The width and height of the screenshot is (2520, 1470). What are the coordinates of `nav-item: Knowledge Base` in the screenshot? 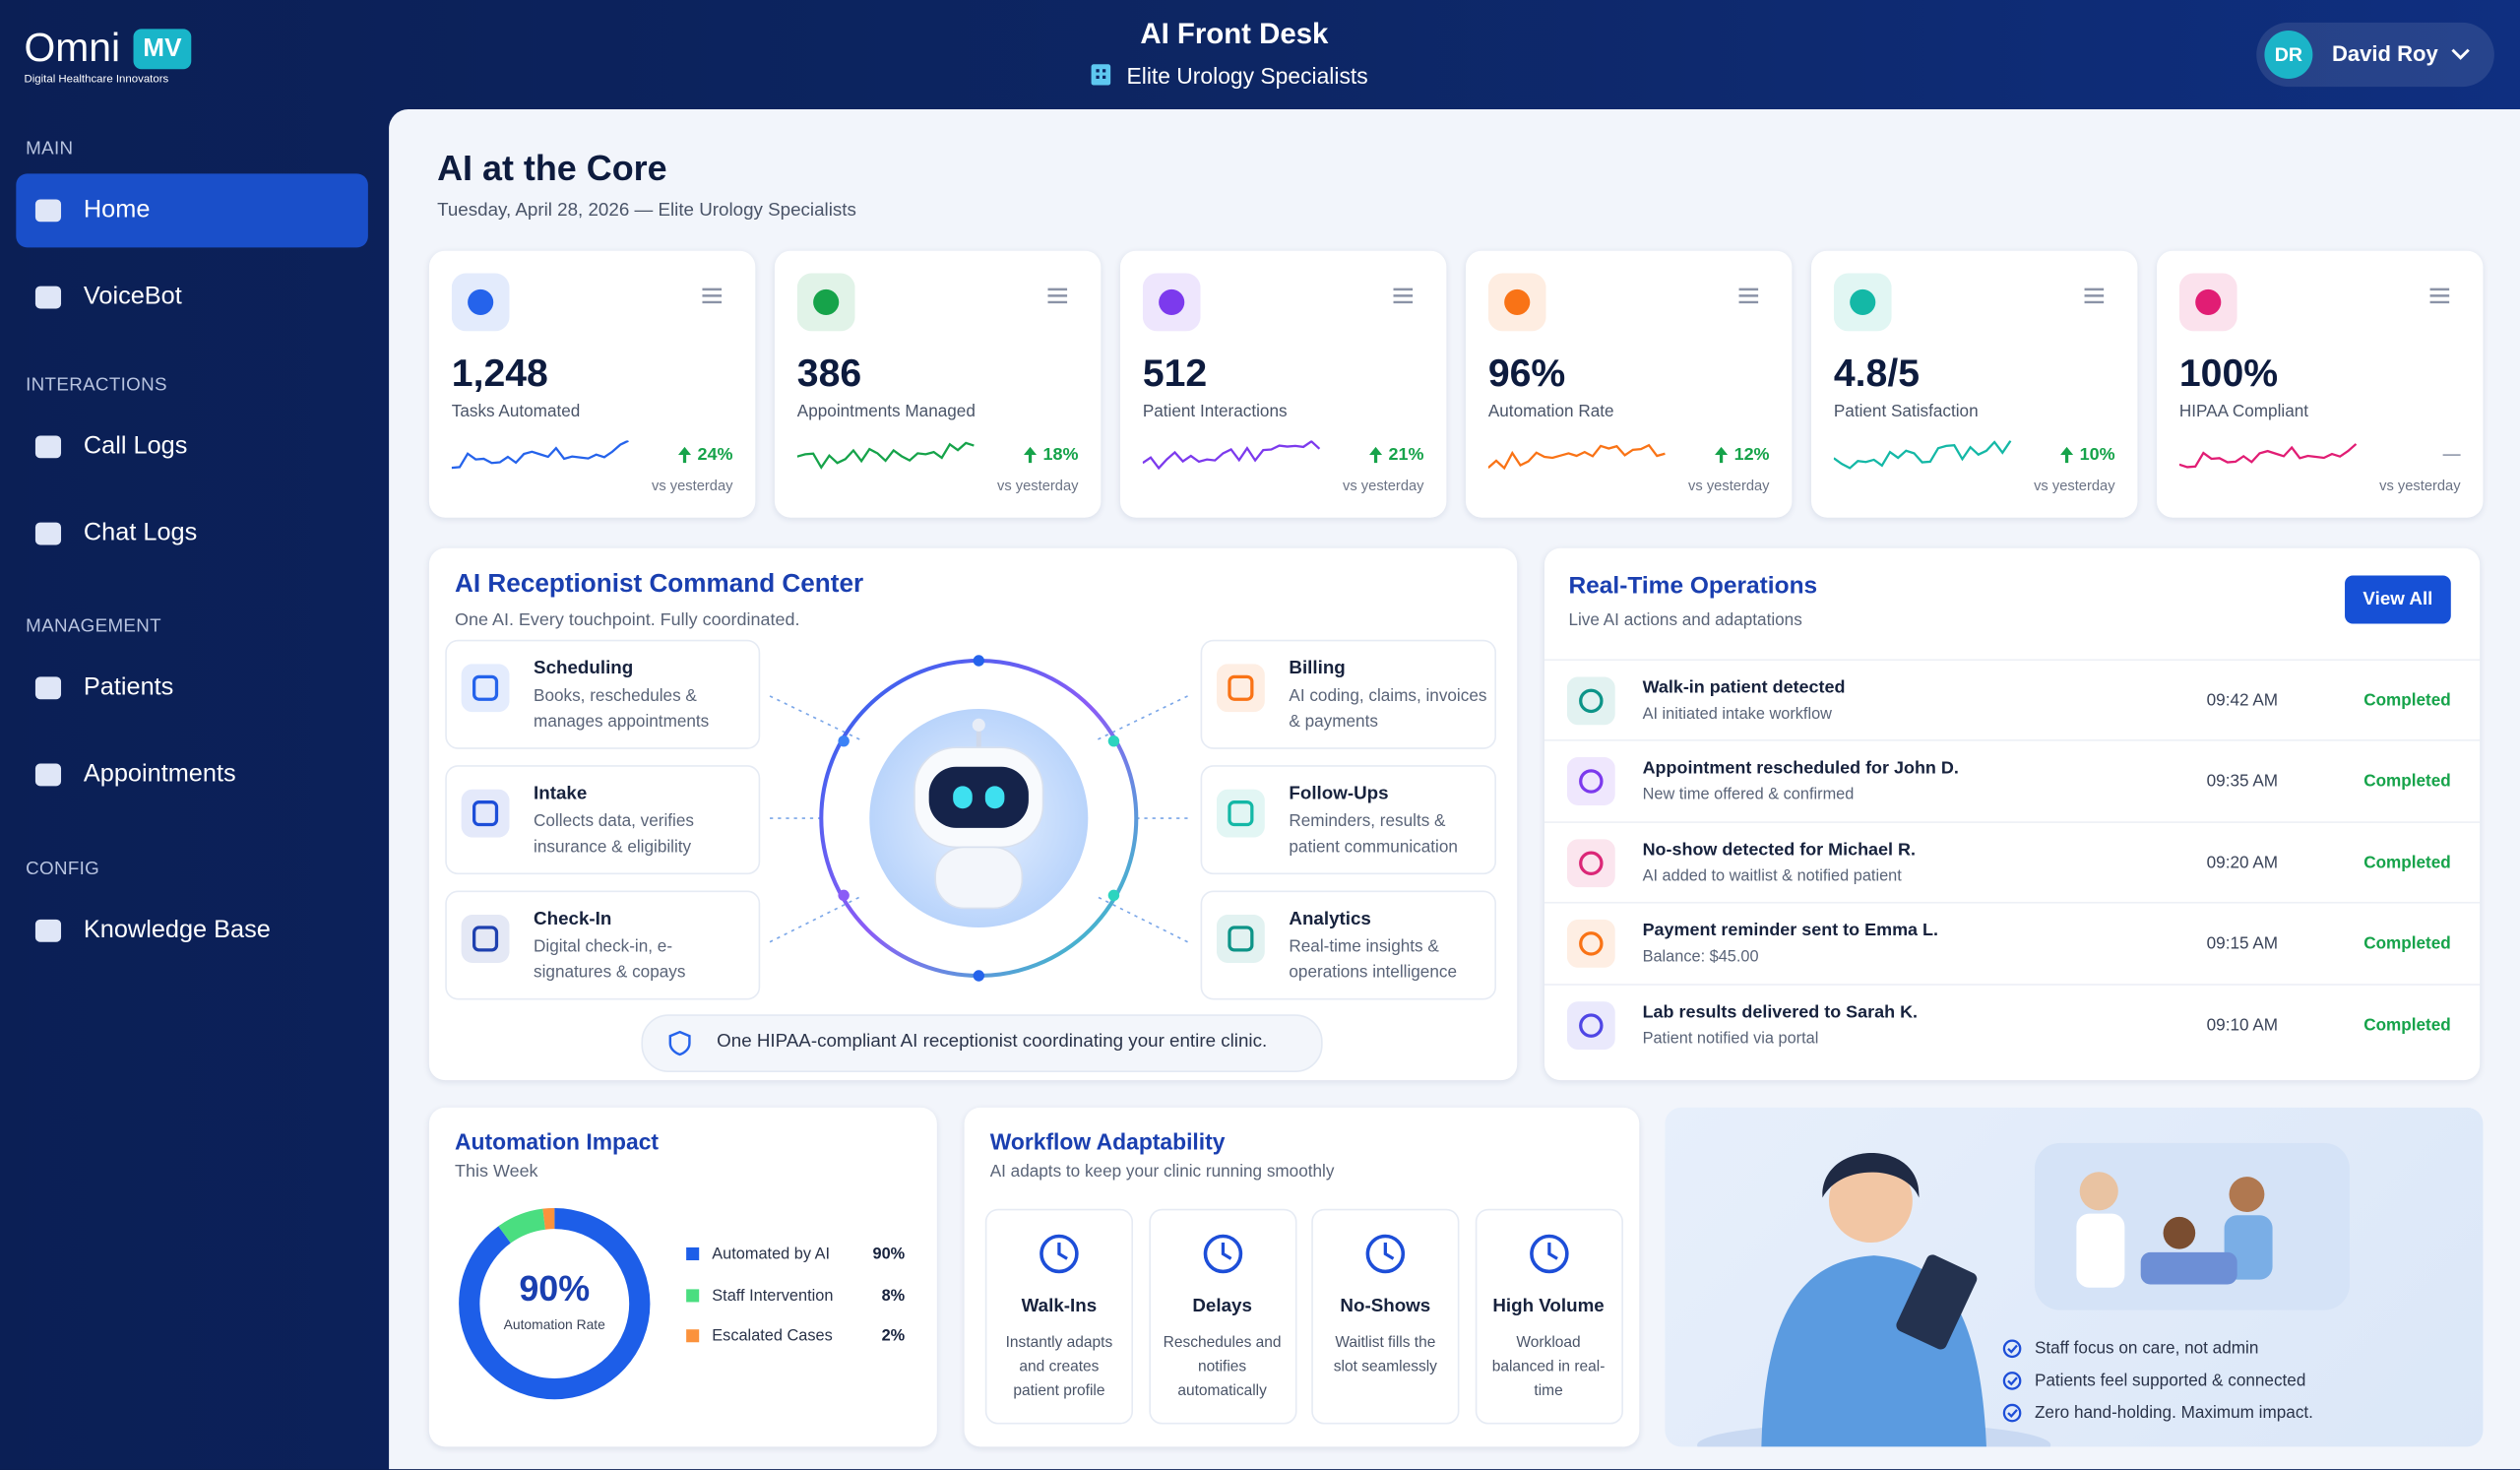 It's located at (192, 931).